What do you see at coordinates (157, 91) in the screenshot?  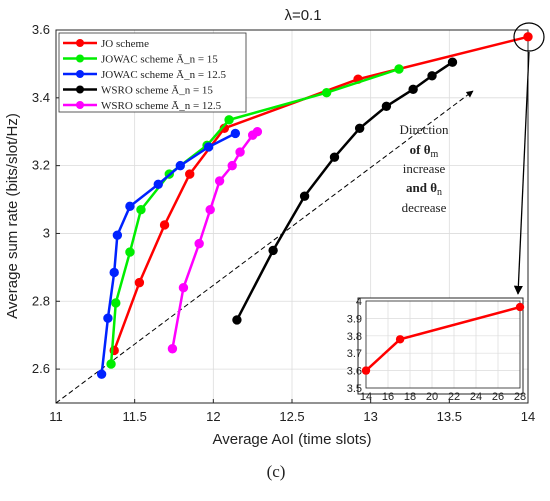 I see `legend-label: WSRO scheme Ā_n = 15` at bounding box center [157, 91].